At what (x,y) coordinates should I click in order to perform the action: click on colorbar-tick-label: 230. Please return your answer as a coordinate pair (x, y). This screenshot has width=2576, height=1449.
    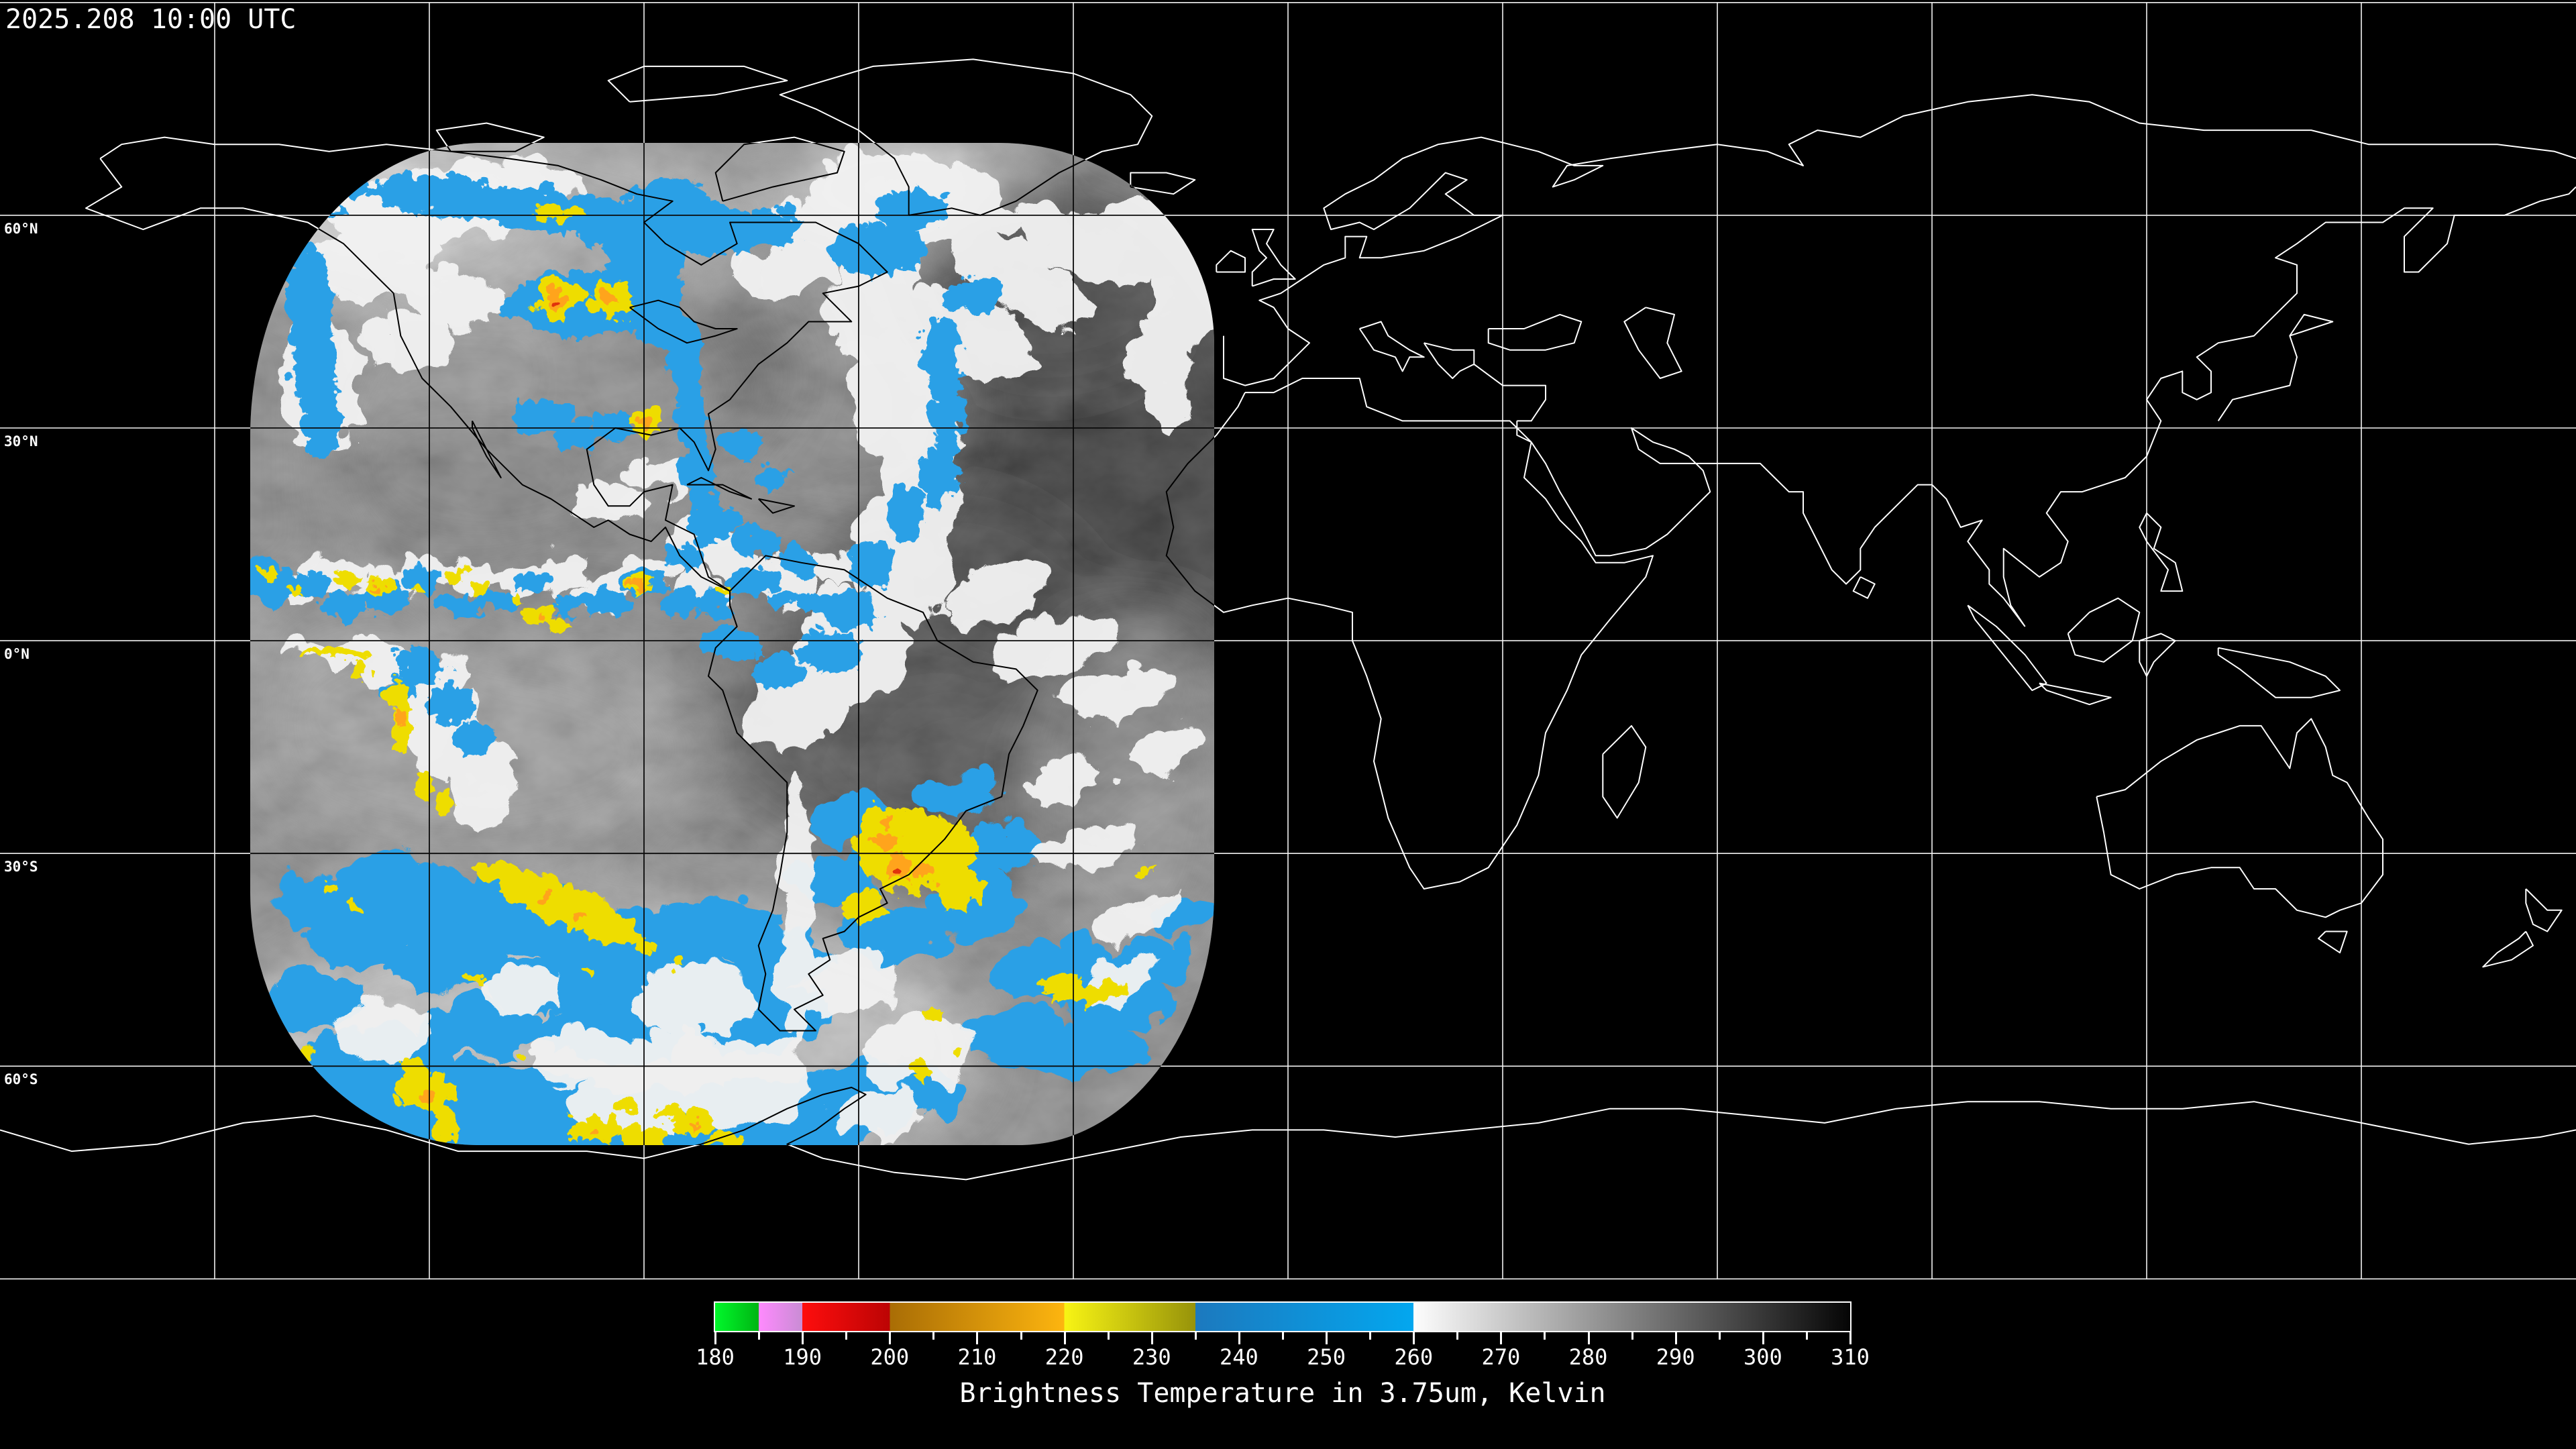
    Looking at the image, I should click on (1151, 1357).